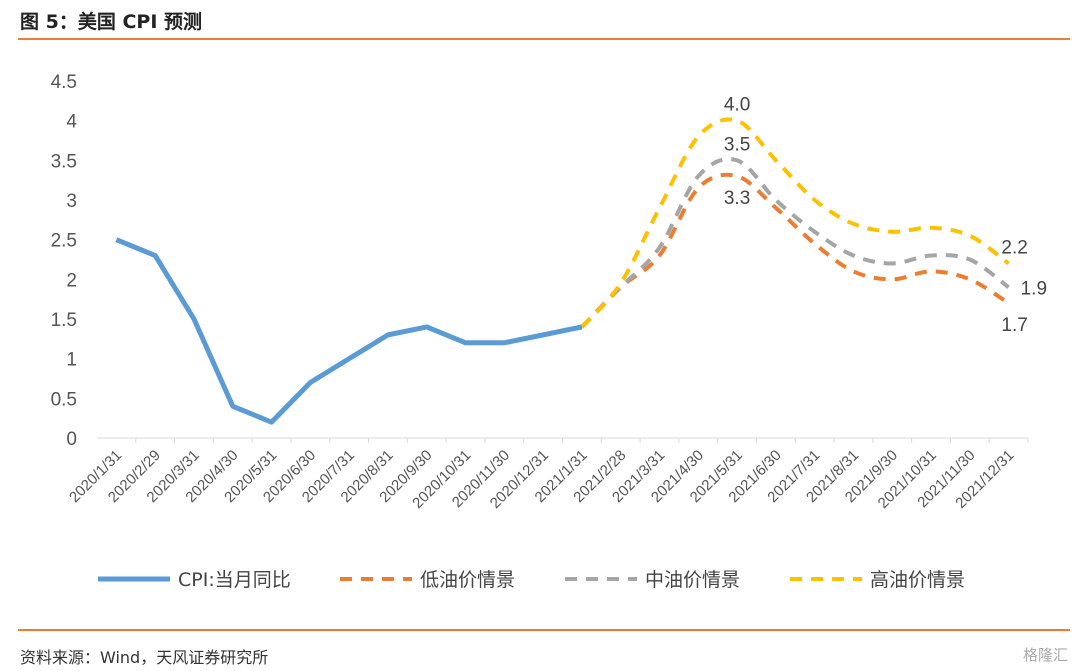 This screenshot has width=1080, height=671. What do you see at coordinates (692, 580) in the screenshot?
I see `legend-label: 中油价情景` at bounding box center [692, 580].